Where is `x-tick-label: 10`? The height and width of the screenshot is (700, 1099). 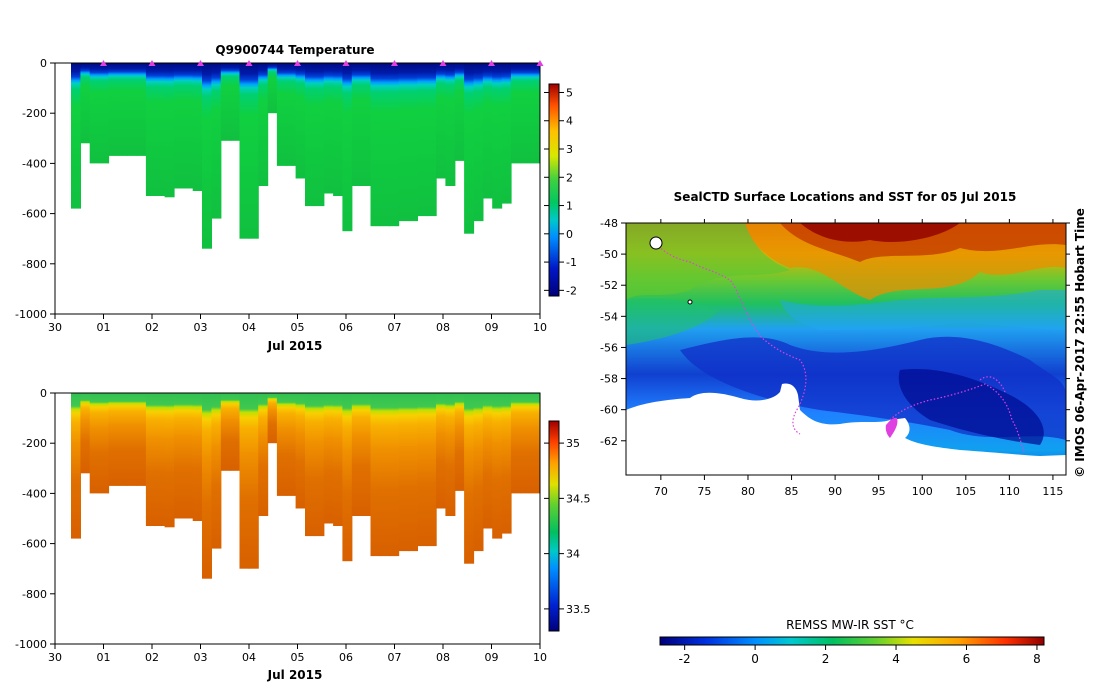 x-tick-label: 10 is located at coordinates (540, 657).